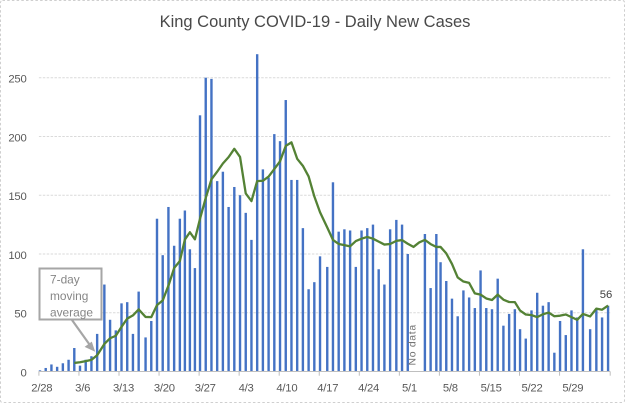  What do you see at coordinates (65, 280) in the screenshot?
I see `svg-text: 7-day` at bounding box center [65, 280].